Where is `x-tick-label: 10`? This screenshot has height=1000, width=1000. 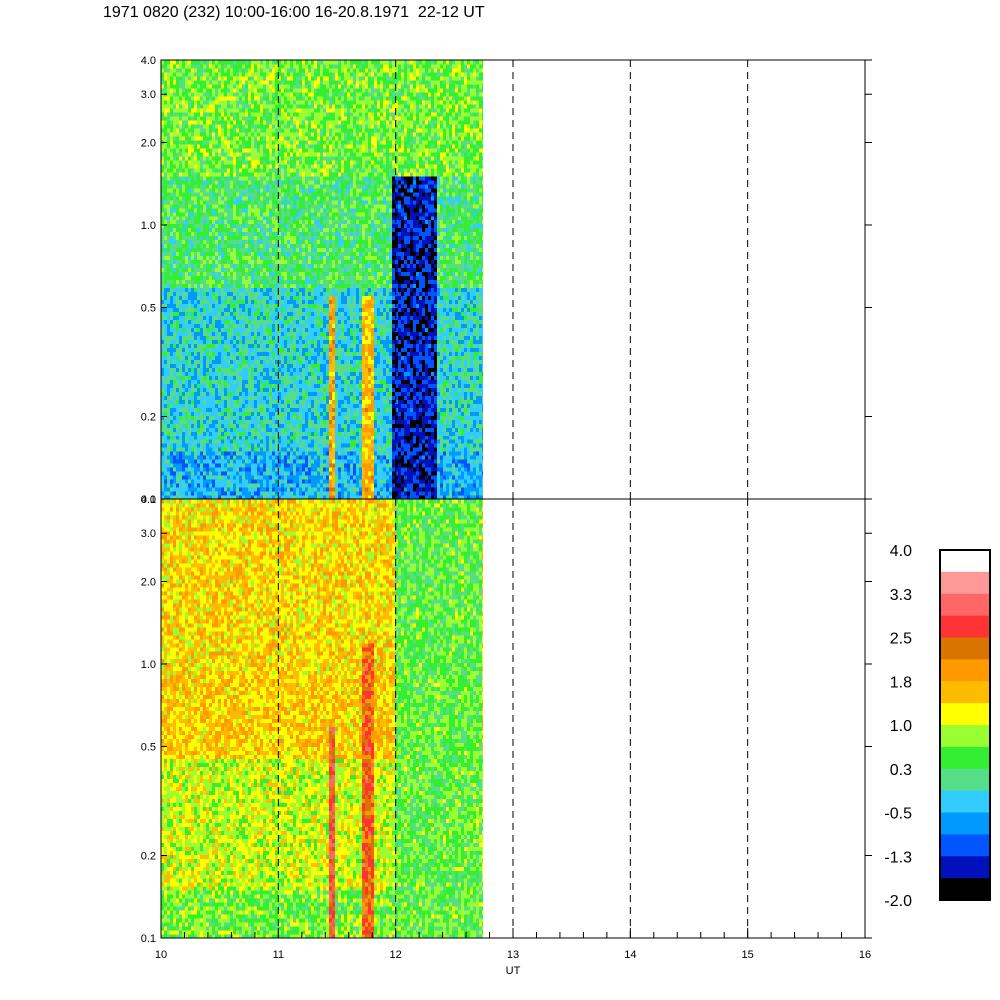 x-tick-label: 10 is located at coordinates (161, 955).